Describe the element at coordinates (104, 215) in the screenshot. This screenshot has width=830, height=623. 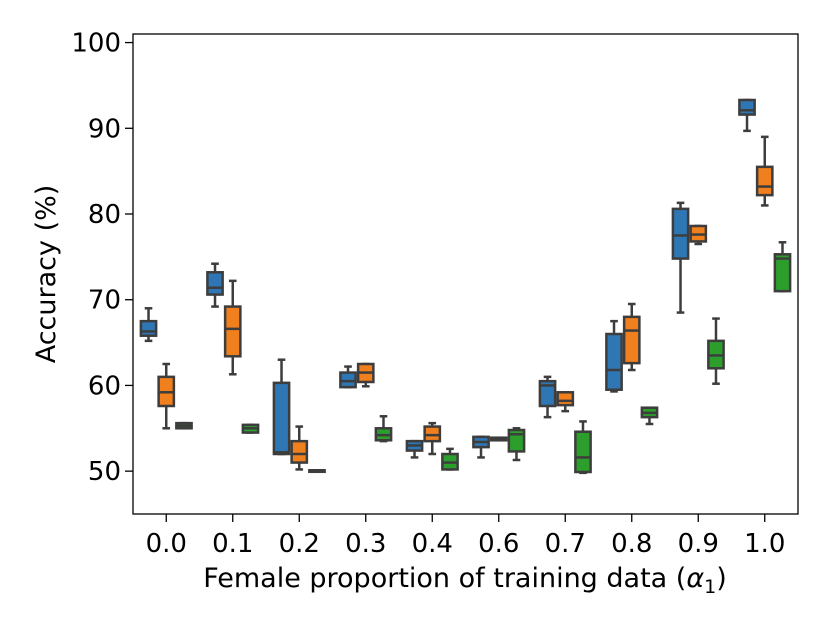
I see `y-tick-label: 80` at that location.